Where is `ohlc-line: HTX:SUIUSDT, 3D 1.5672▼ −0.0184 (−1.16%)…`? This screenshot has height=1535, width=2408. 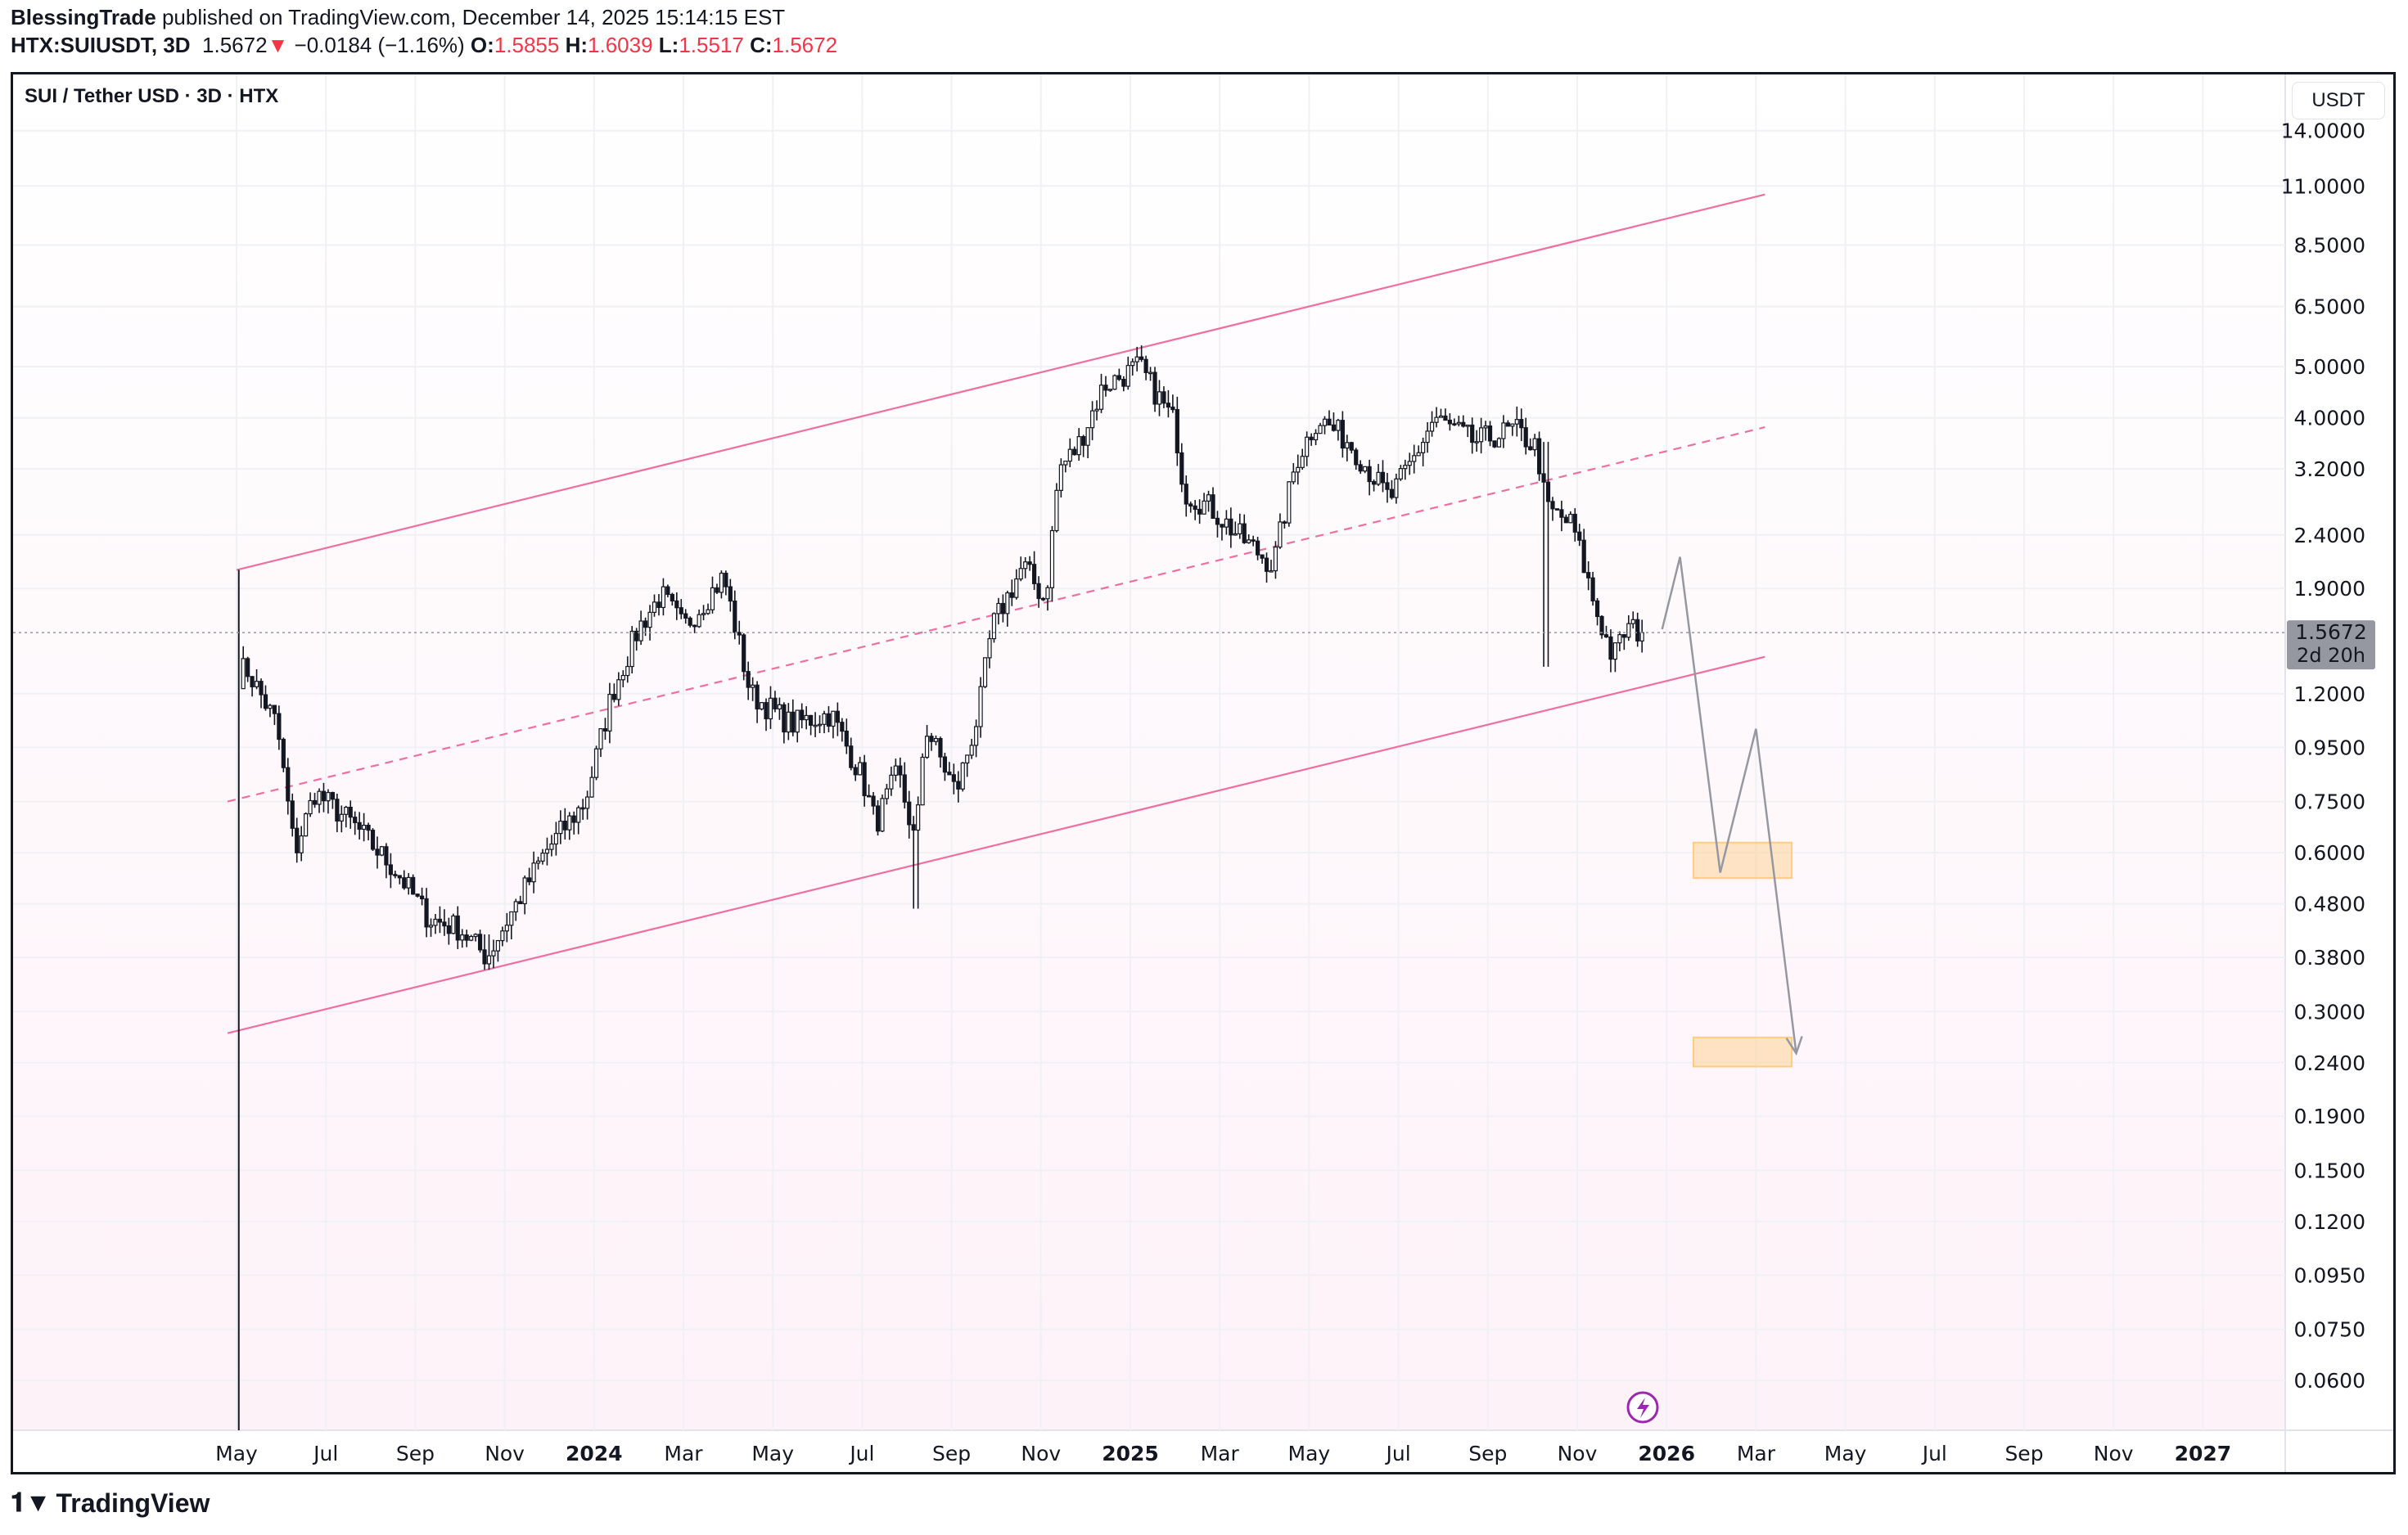 ohlc-line: HTX:SUIUSDT, 3D 1.5672▼ −0.0184 (−1.16%)… is located at coordinates (424, 45).